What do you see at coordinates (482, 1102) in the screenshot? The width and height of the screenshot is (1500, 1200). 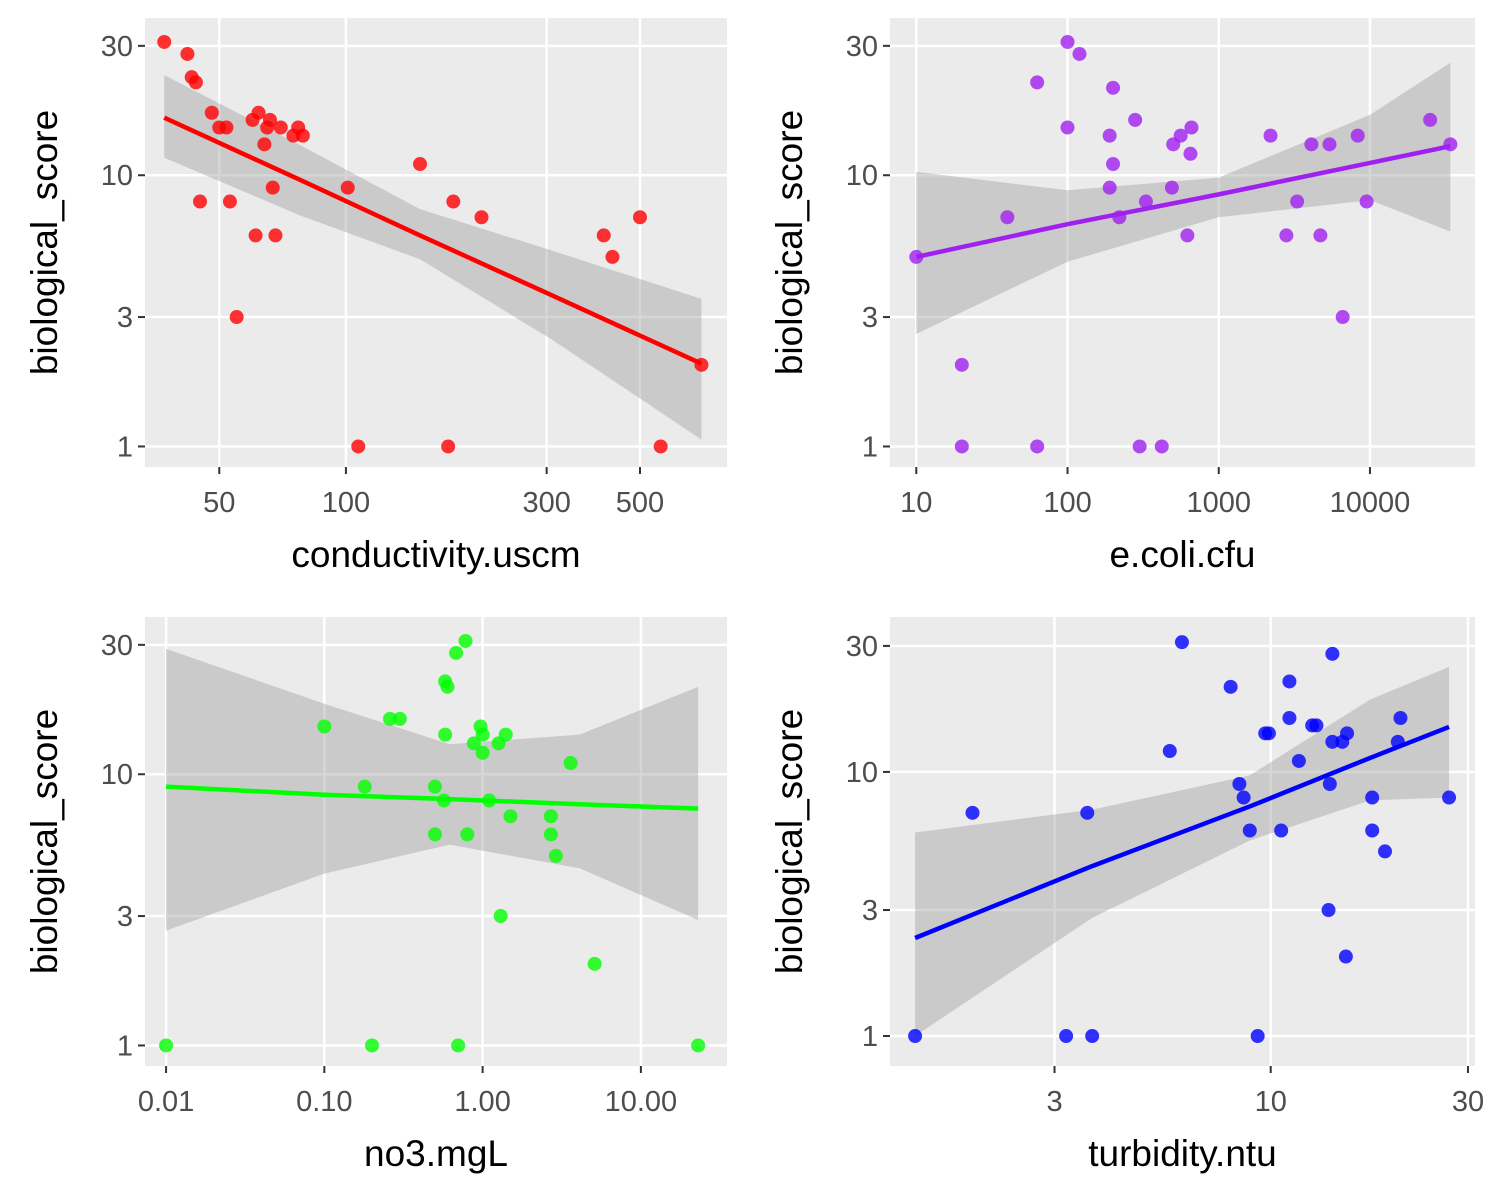 I see `x-tick-label: 1.00` at bounding box center [482, 1102].